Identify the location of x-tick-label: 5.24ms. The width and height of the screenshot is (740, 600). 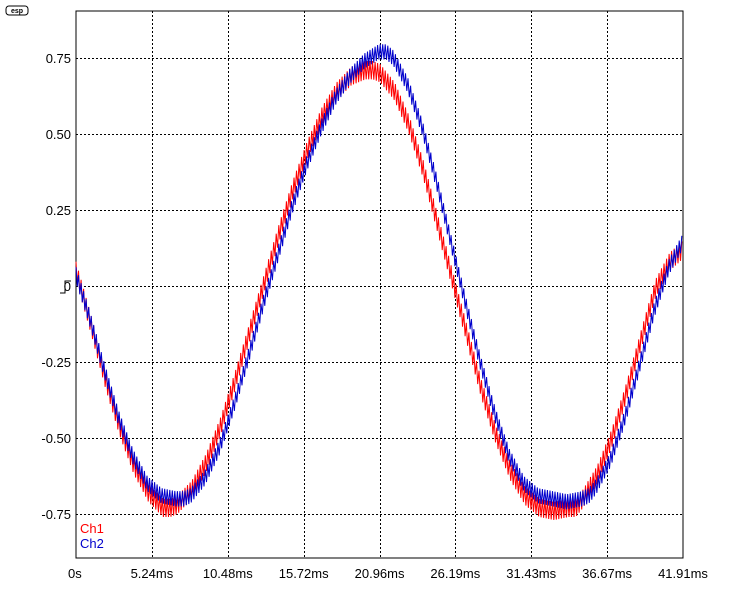
(152, 573).